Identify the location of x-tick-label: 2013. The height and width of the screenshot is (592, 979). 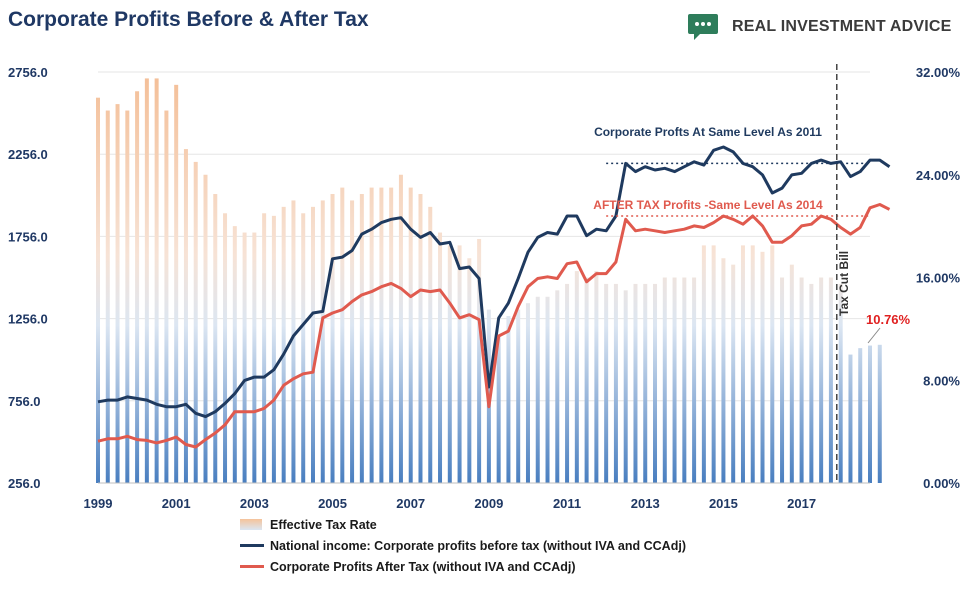
(645, 503).